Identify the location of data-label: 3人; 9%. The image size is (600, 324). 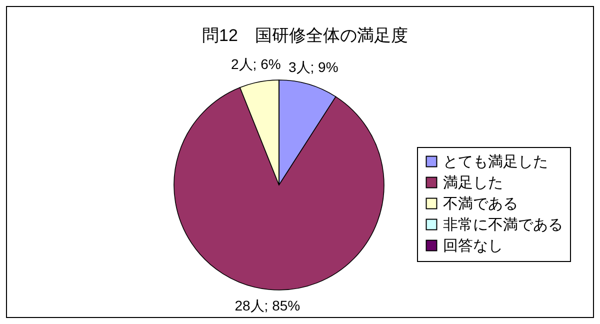
(313, 66).